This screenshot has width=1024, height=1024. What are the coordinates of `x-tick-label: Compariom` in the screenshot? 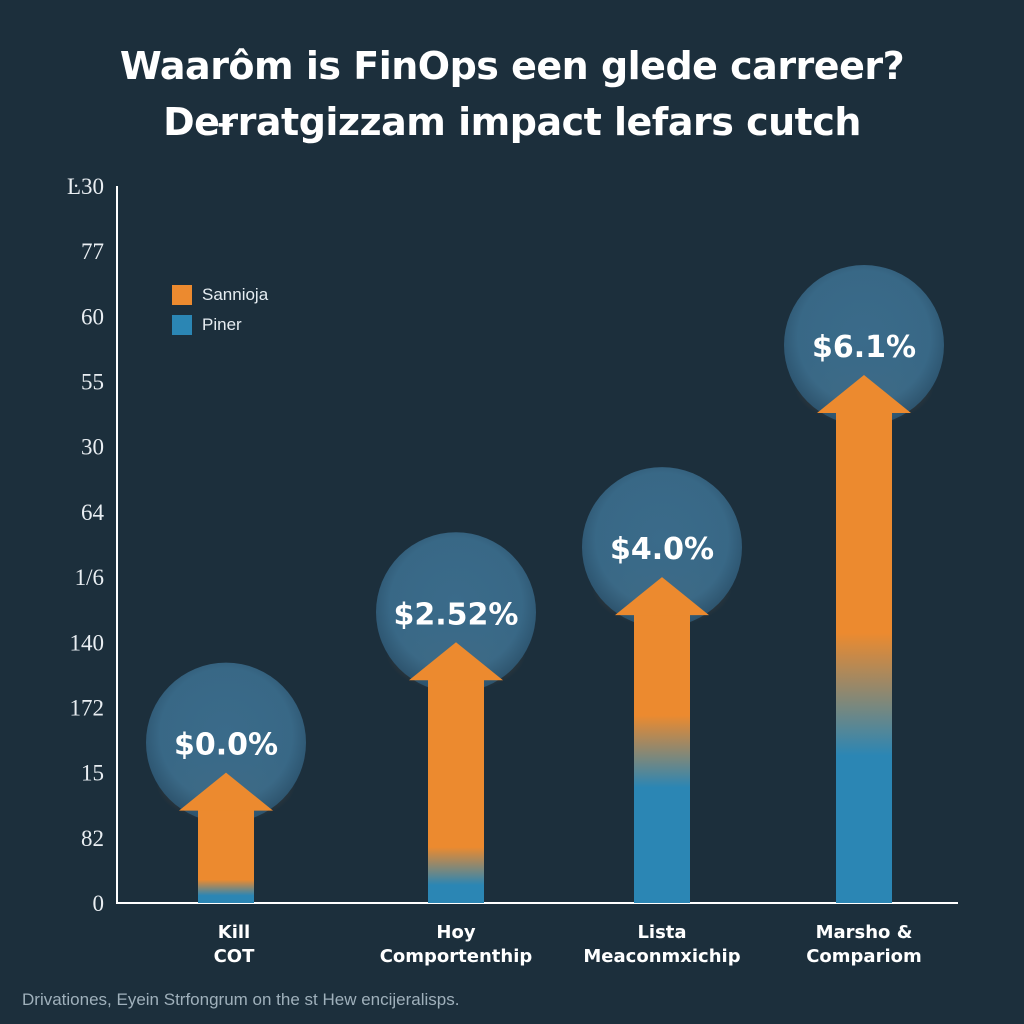 It's located at (864, 956).